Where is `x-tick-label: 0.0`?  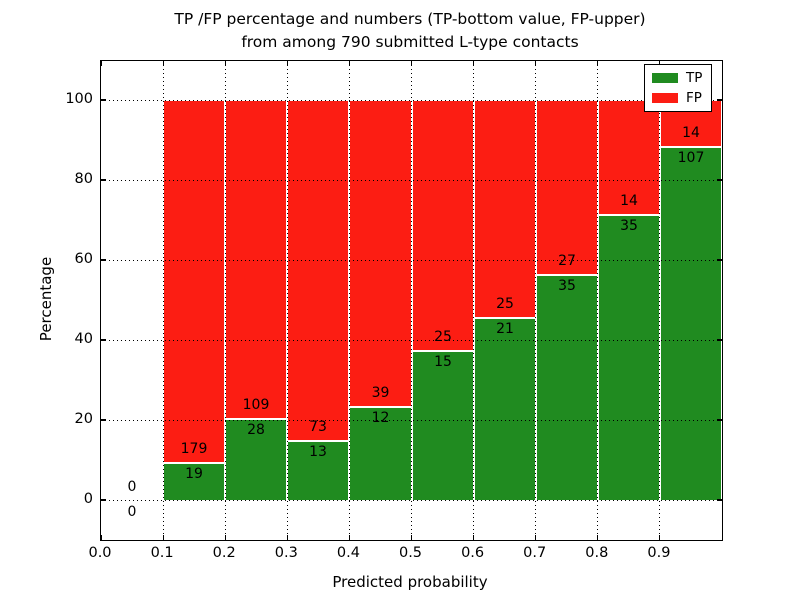 x-tick-label: 0.0 is located at coordinates (100, 553).